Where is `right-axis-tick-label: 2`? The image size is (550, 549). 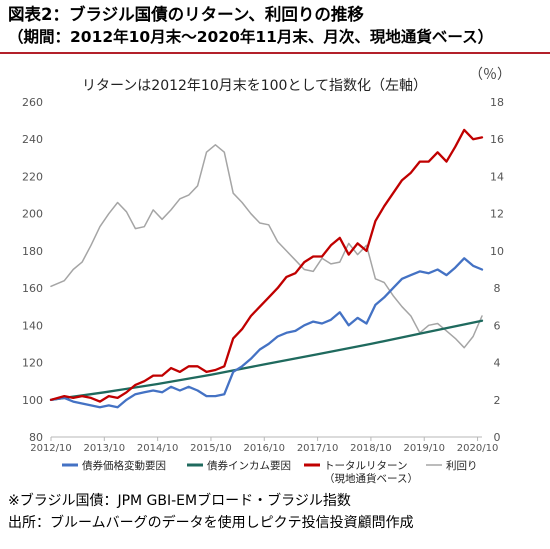
right-axis-tick-label: 2 is located at coordinates (497, 400).